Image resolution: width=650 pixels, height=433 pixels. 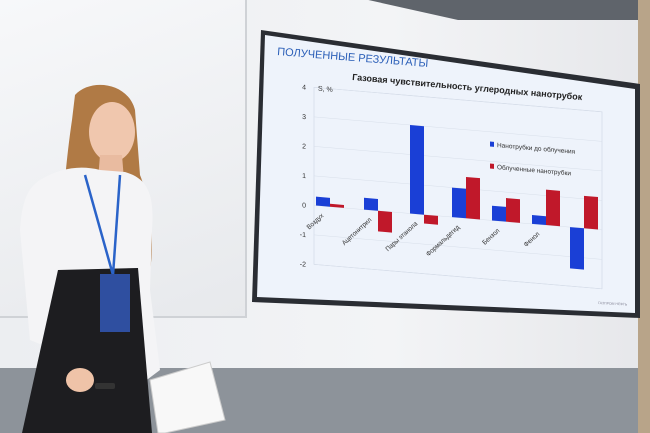 I want to click on wooden-post, so click(x=644, y=216).